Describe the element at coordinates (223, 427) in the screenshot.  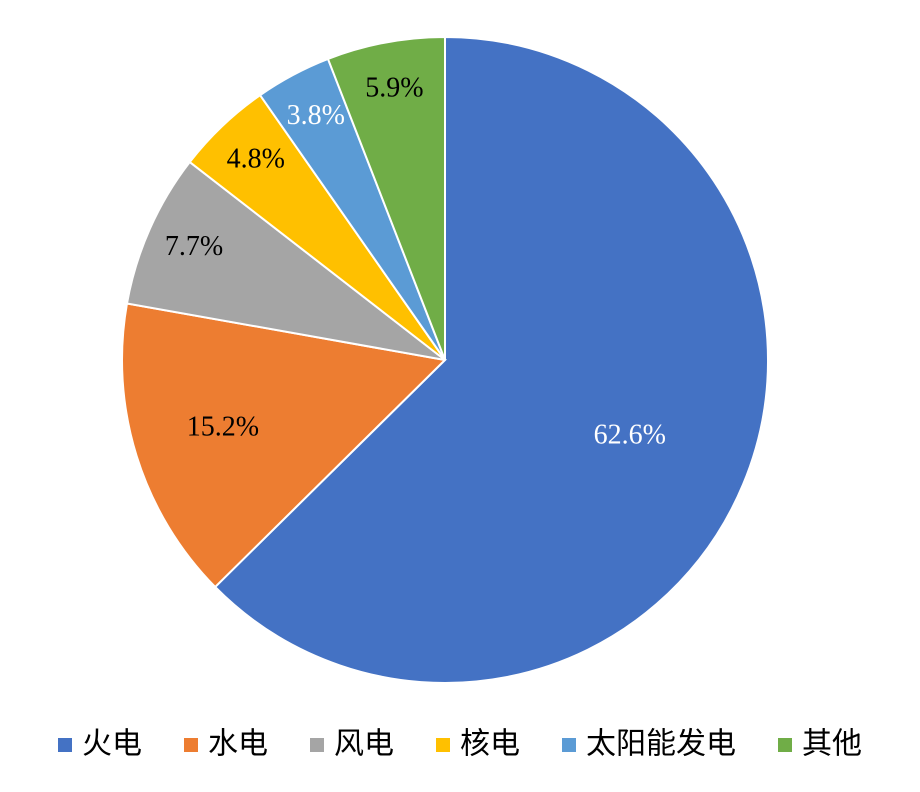
I see `data-label: 15.2%` at that location.